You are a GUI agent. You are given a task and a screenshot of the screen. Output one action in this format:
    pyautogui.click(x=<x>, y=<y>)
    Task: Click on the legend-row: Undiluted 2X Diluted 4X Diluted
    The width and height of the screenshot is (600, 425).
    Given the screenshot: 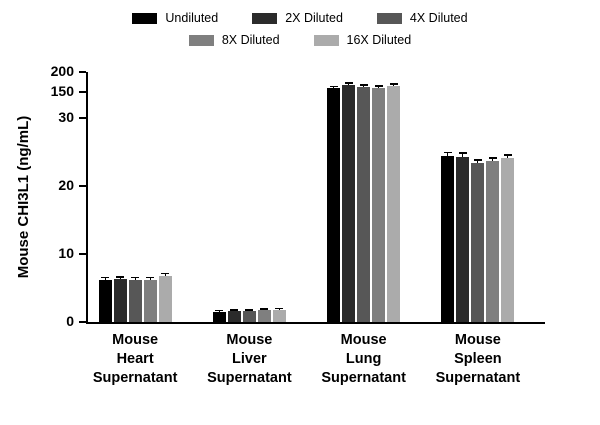 What is the action you would take?
    pyautogui.click(x=300, y=18)
    